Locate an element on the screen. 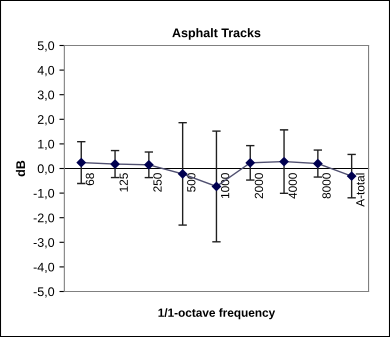 This screenshot has height=337, width=390. y-tick-label: 2,0 is located at coordinates (46, 120).